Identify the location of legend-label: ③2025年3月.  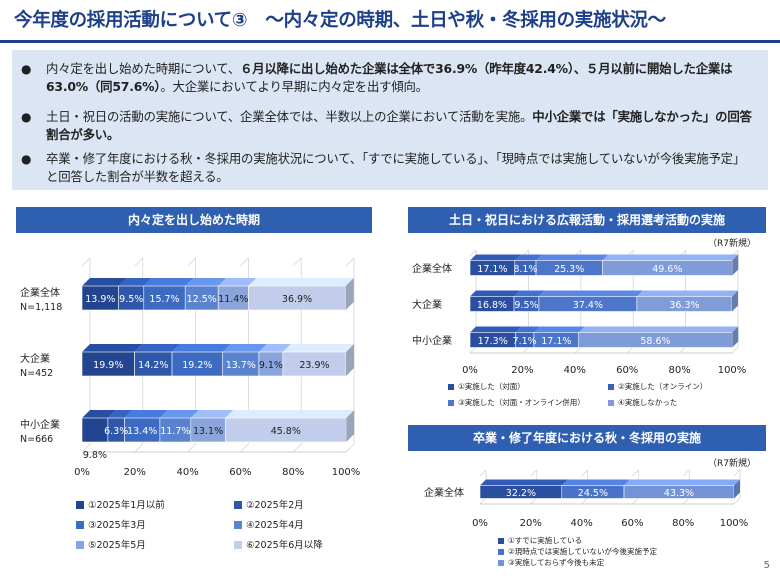
(117, 525).